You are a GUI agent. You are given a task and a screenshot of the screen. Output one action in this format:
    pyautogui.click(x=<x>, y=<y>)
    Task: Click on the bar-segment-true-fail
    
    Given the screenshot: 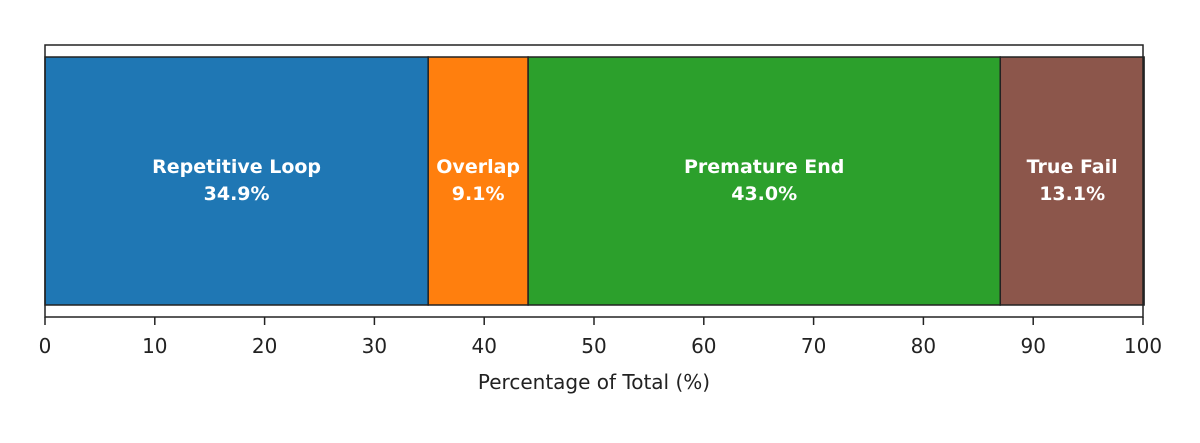 What is the action you would take?
    pyautogui.click(x=1072, y=181)
    